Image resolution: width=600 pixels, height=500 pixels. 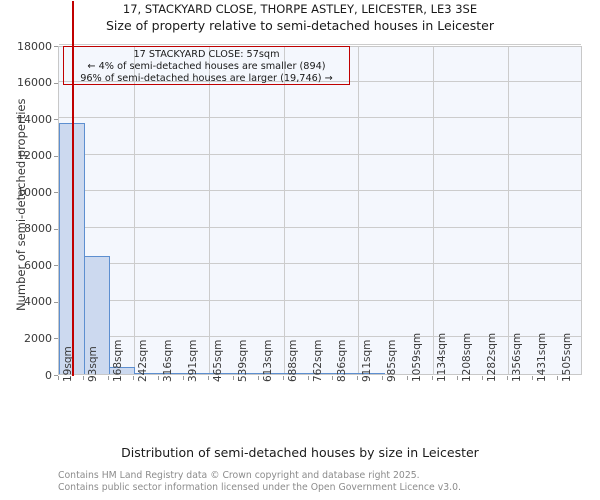 I want to click on x-axis-tick-label: 316sqm, so click(x=167, y=360).